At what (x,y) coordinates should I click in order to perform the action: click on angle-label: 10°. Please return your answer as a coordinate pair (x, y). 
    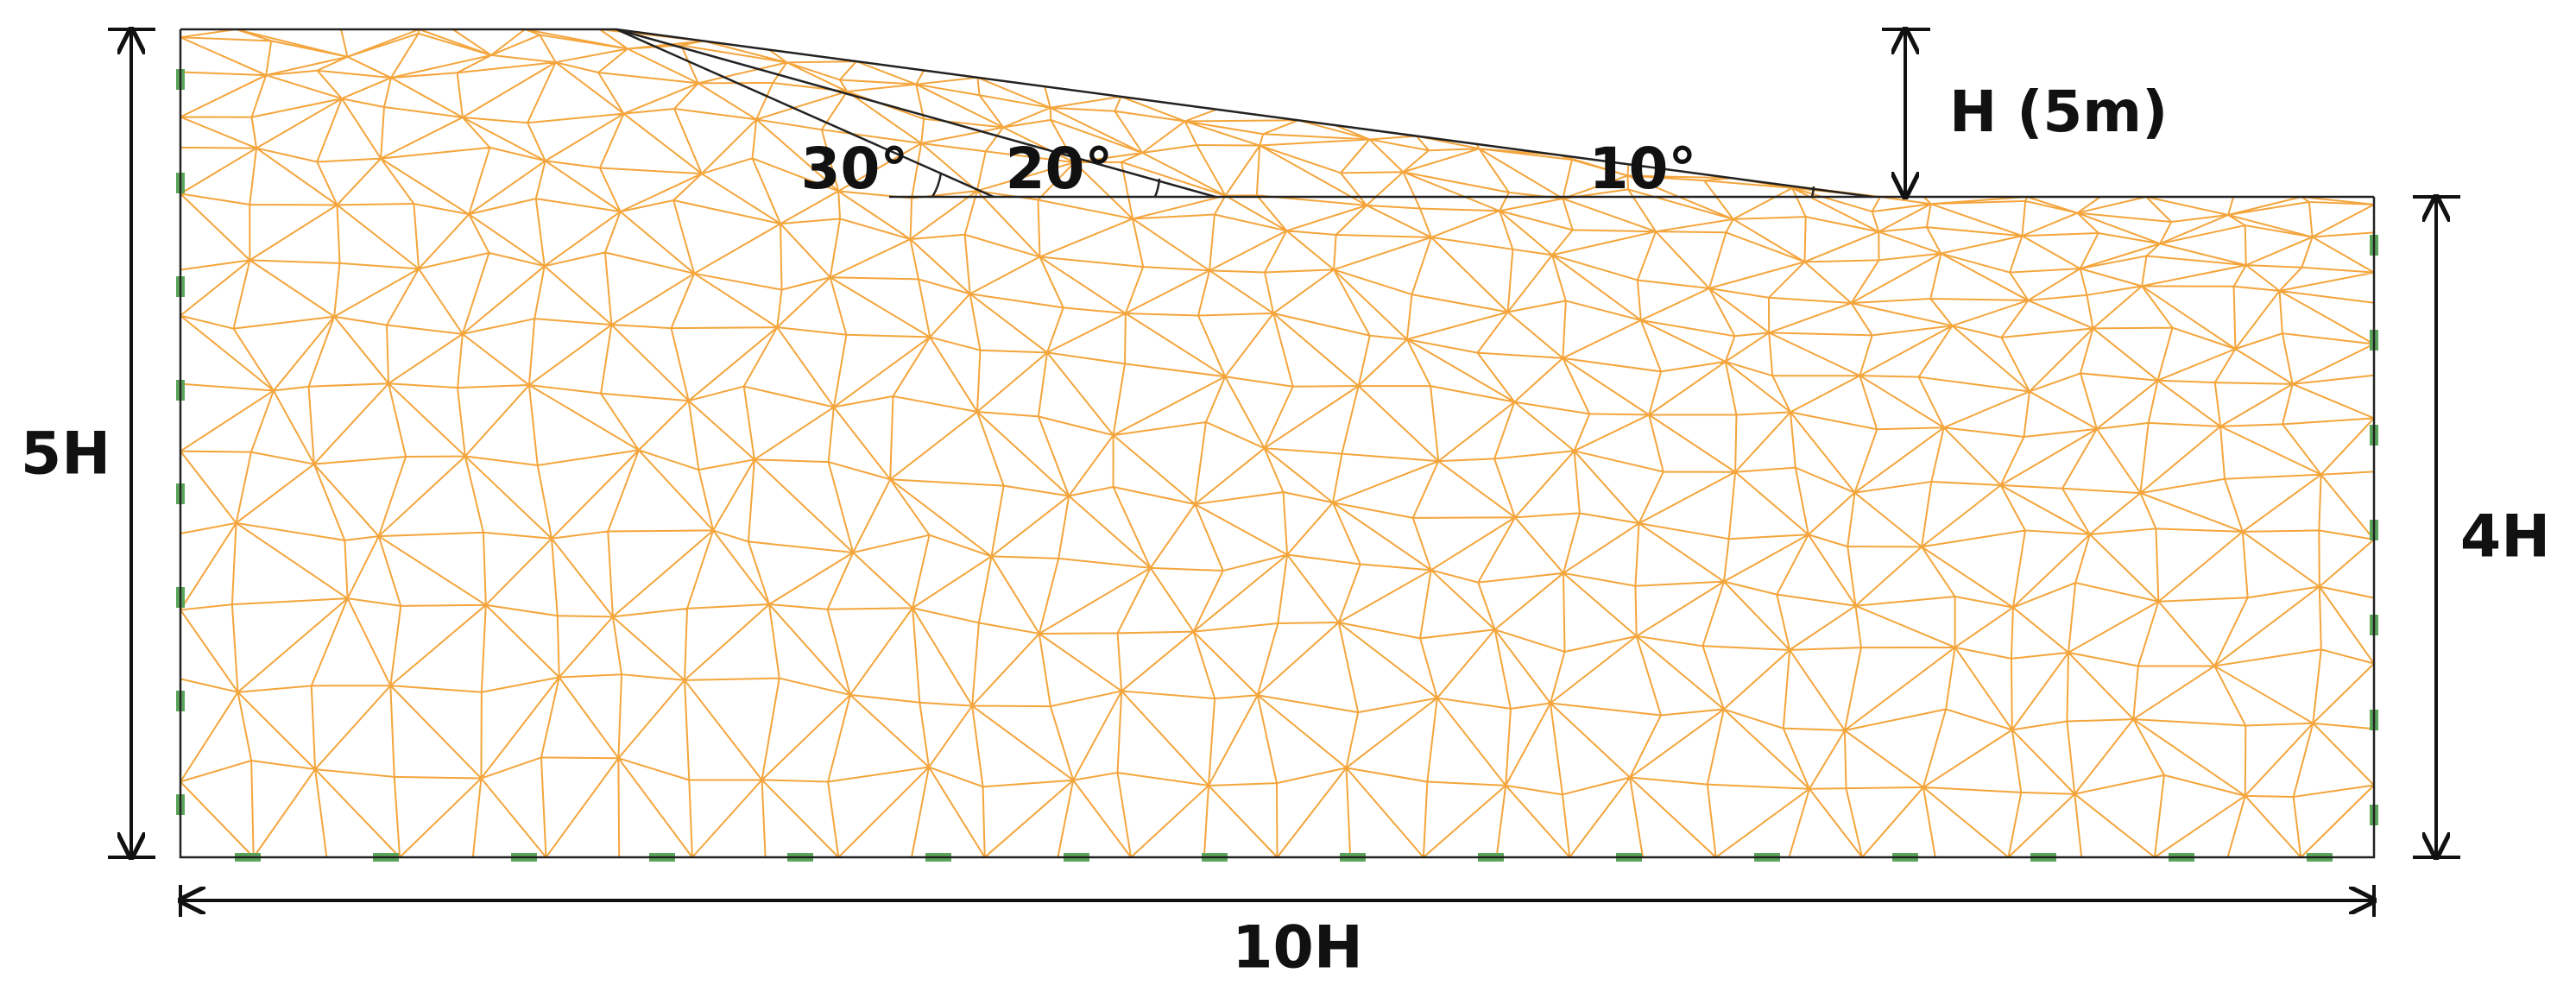
    Looking at the image, I should click on (1643, 169).